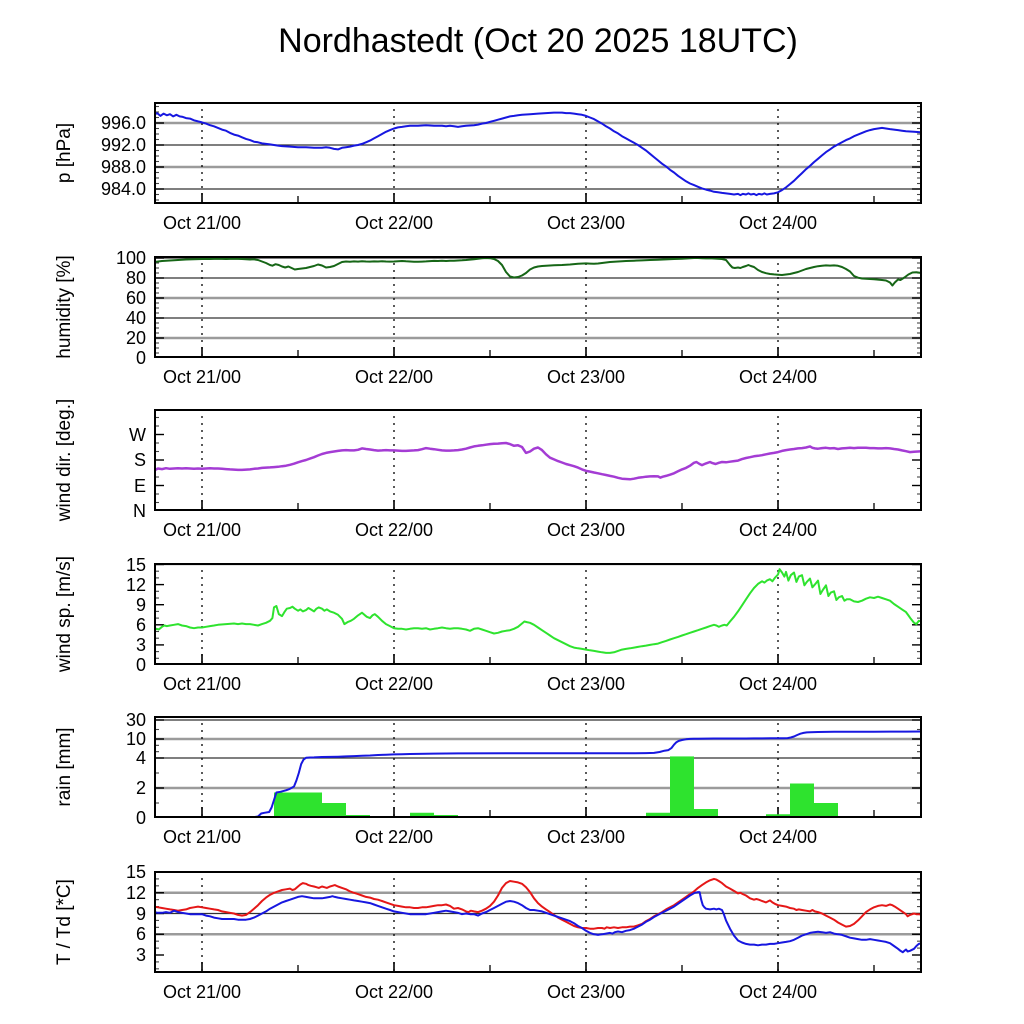  I want to click on x-tick-label-rain: Oct 22/00, so click(394, 837).